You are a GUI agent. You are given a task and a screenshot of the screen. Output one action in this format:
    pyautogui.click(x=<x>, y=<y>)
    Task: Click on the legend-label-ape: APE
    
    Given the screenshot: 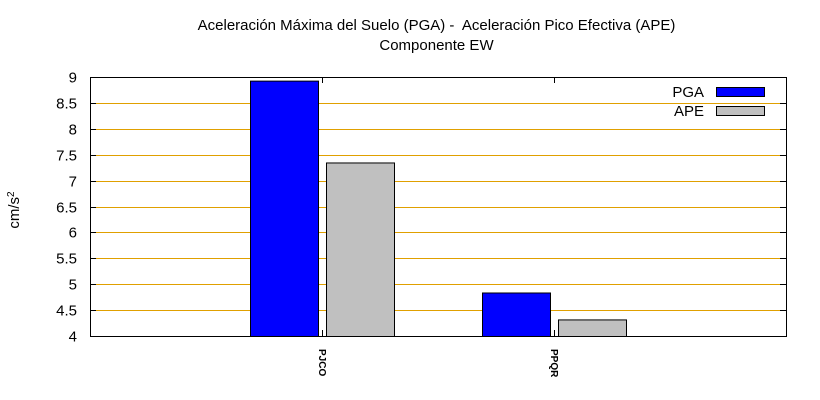 What is the action you would take?
    pyautogui.click(x=689, y=111)
    